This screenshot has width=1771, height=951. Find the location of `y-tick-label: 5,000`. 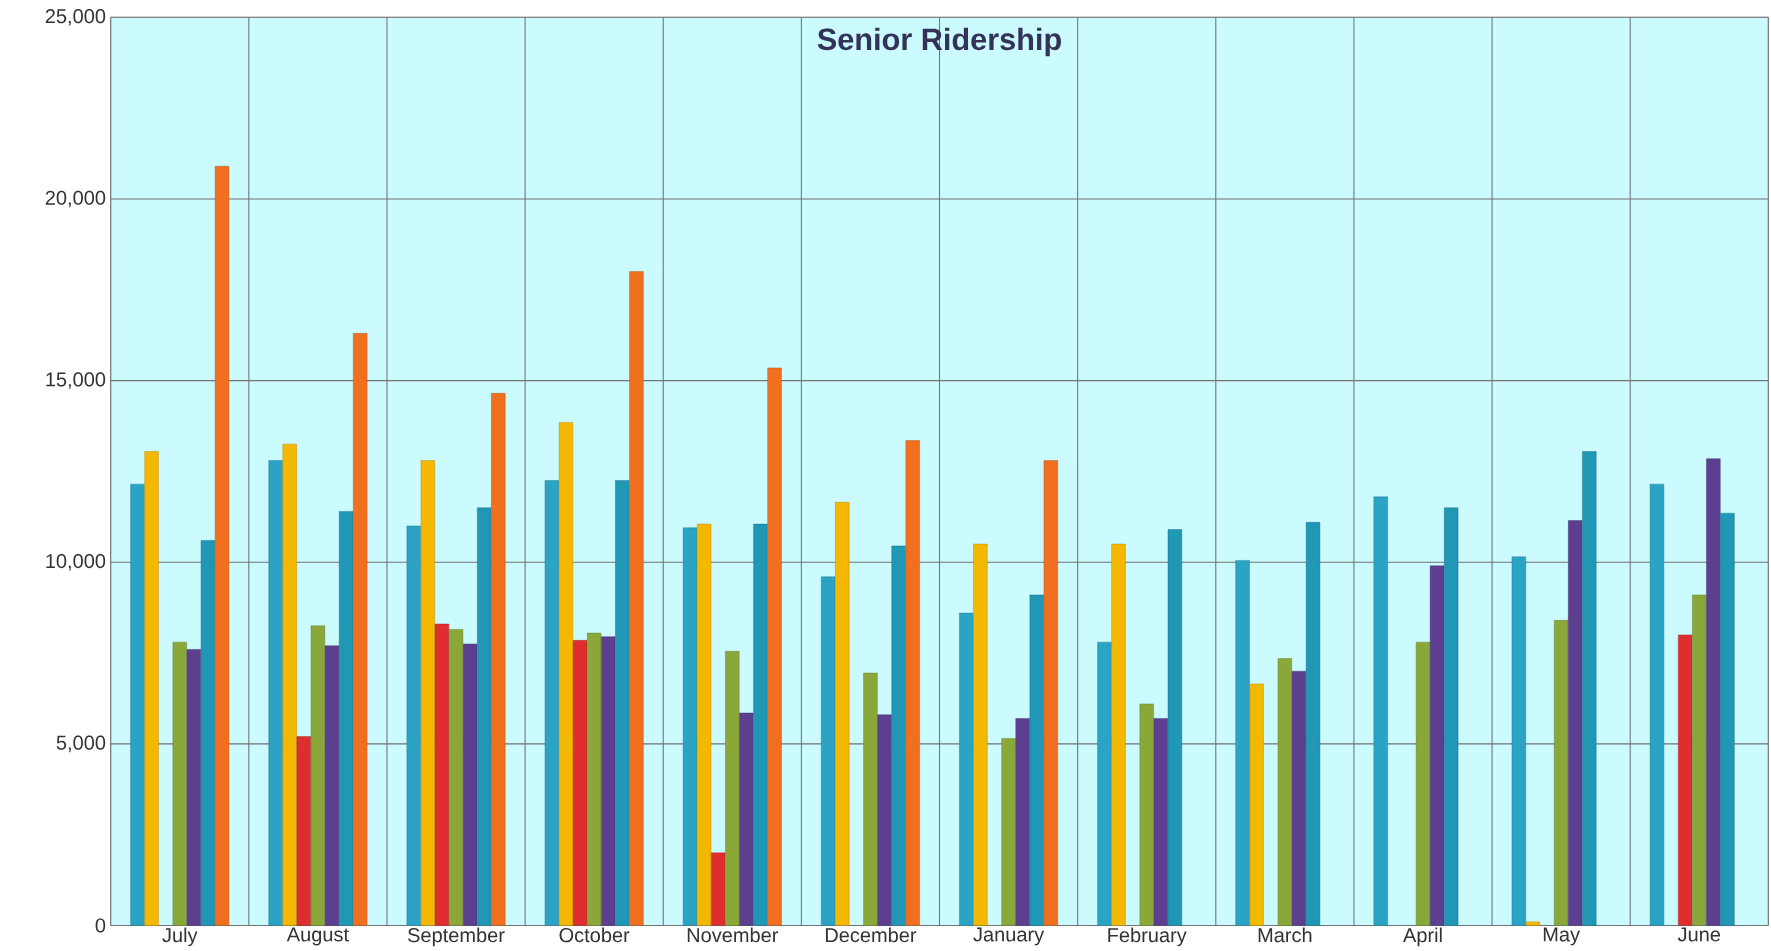

y-tick-label: 5,000 is located at coordinates (81, 744).